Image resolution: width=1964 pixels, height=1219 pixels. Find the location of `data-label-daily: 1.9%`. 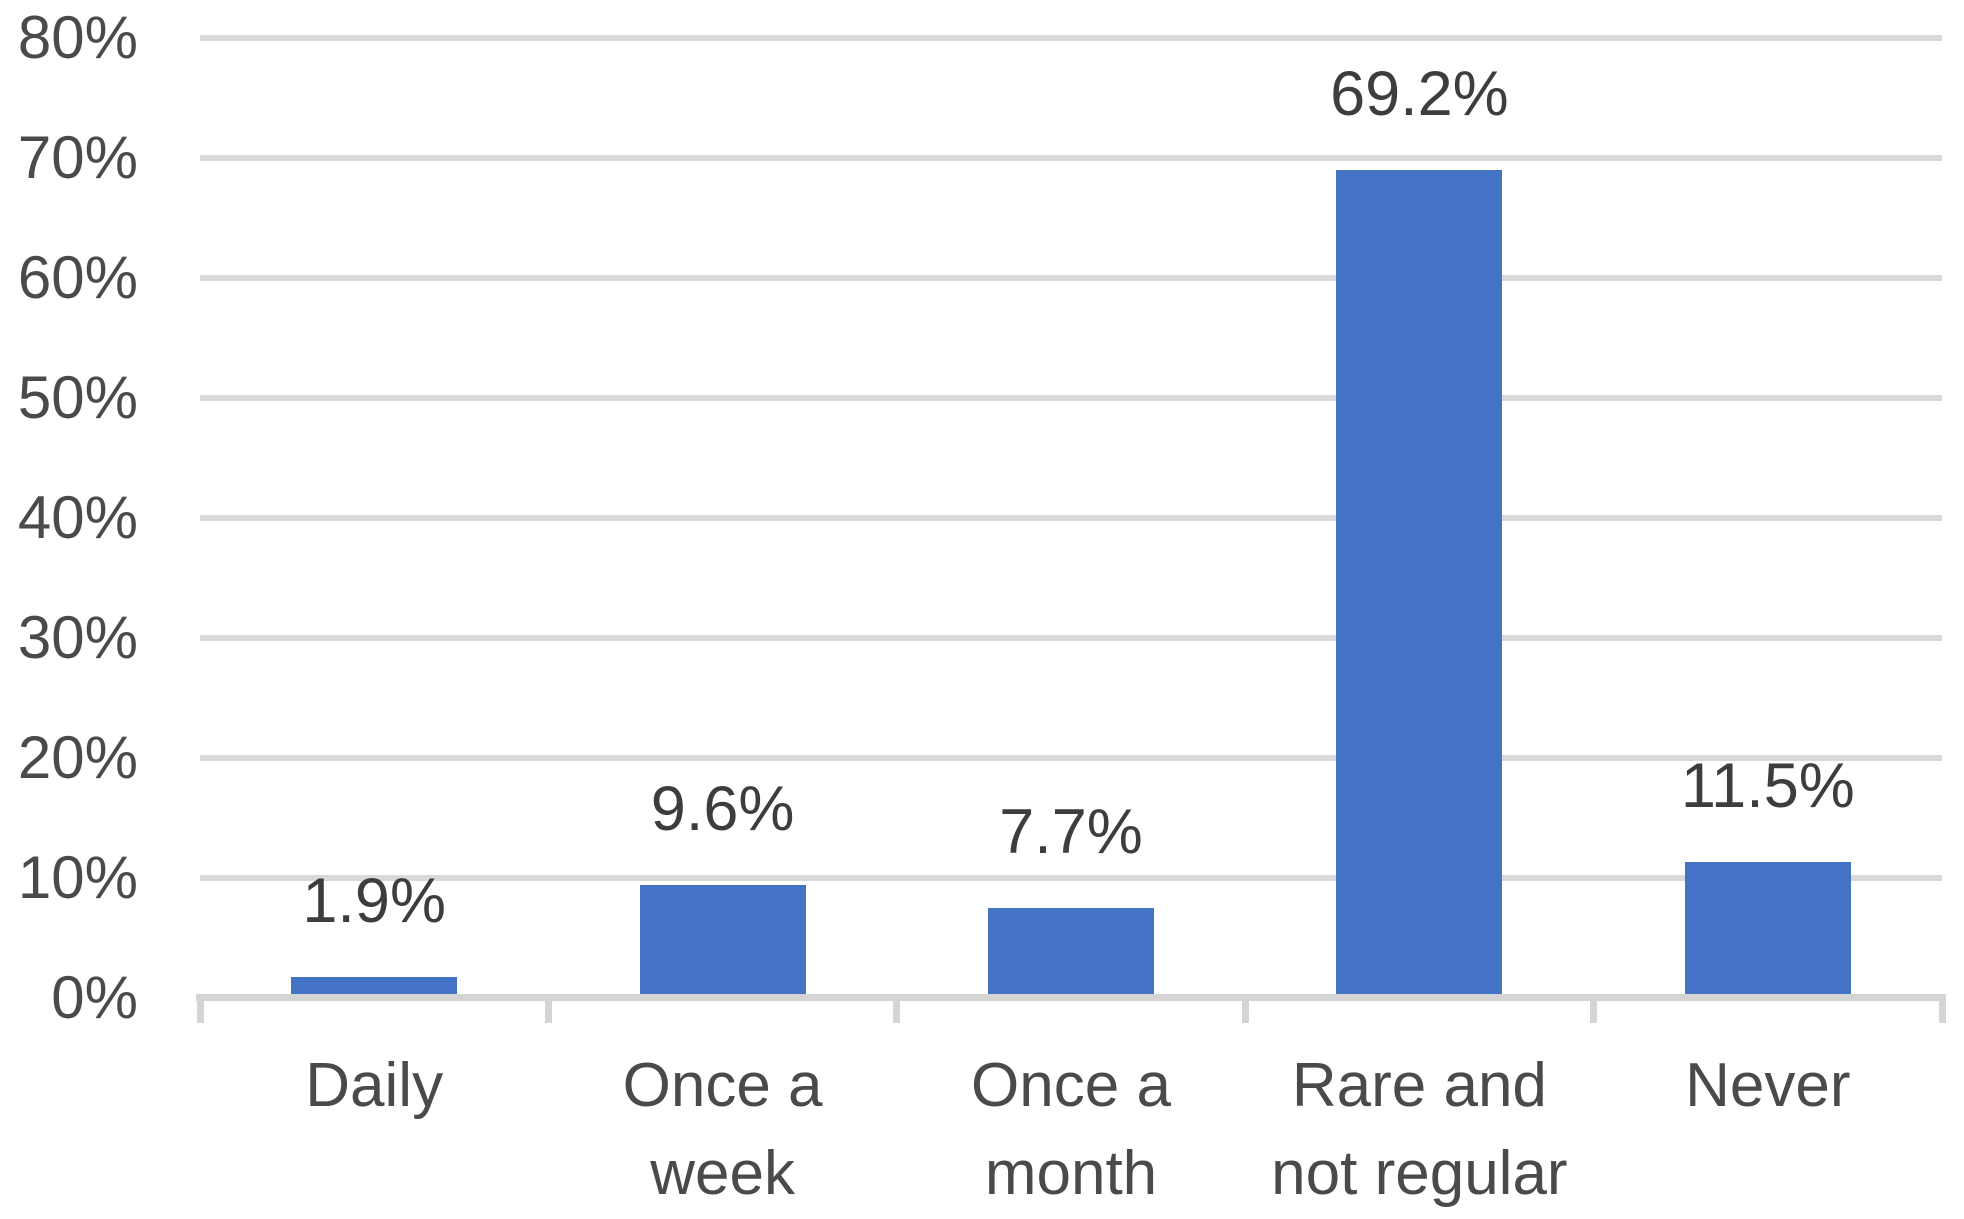

data-label-daily: 1.9% is located at coordinates (374, 901).